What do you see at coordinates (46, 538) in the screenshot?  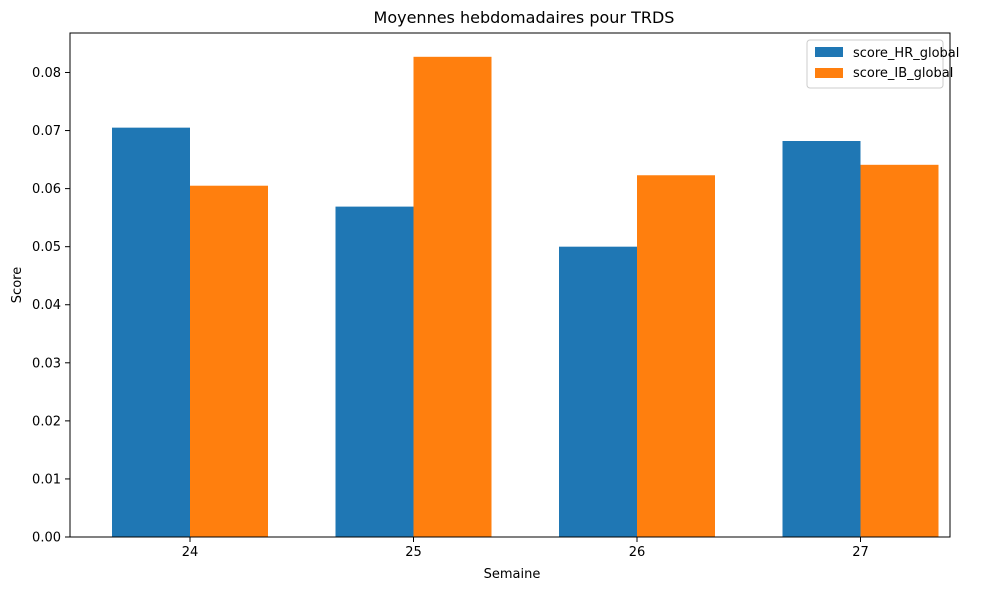 I see `y-tick-label: 0.00` at bounding box center [46, 538].